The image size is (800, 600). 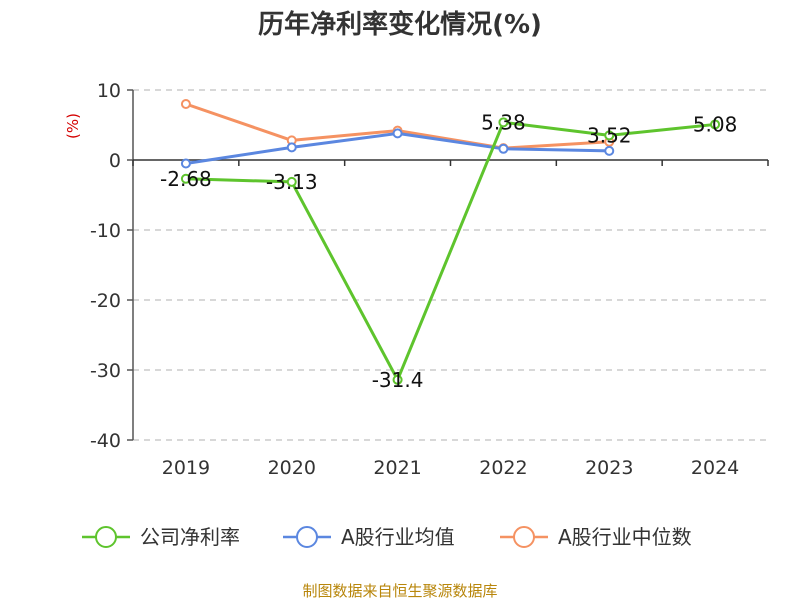 I want to click on y-tick-label: 10, so click(x=109, y=91).